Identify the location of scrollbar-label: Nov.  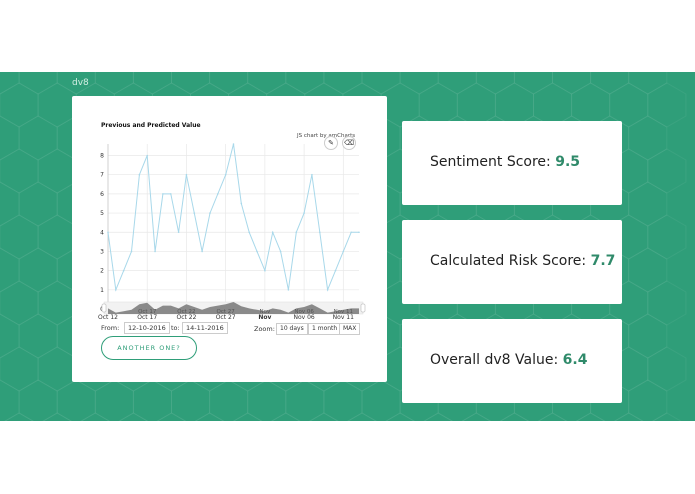
(265, 312).